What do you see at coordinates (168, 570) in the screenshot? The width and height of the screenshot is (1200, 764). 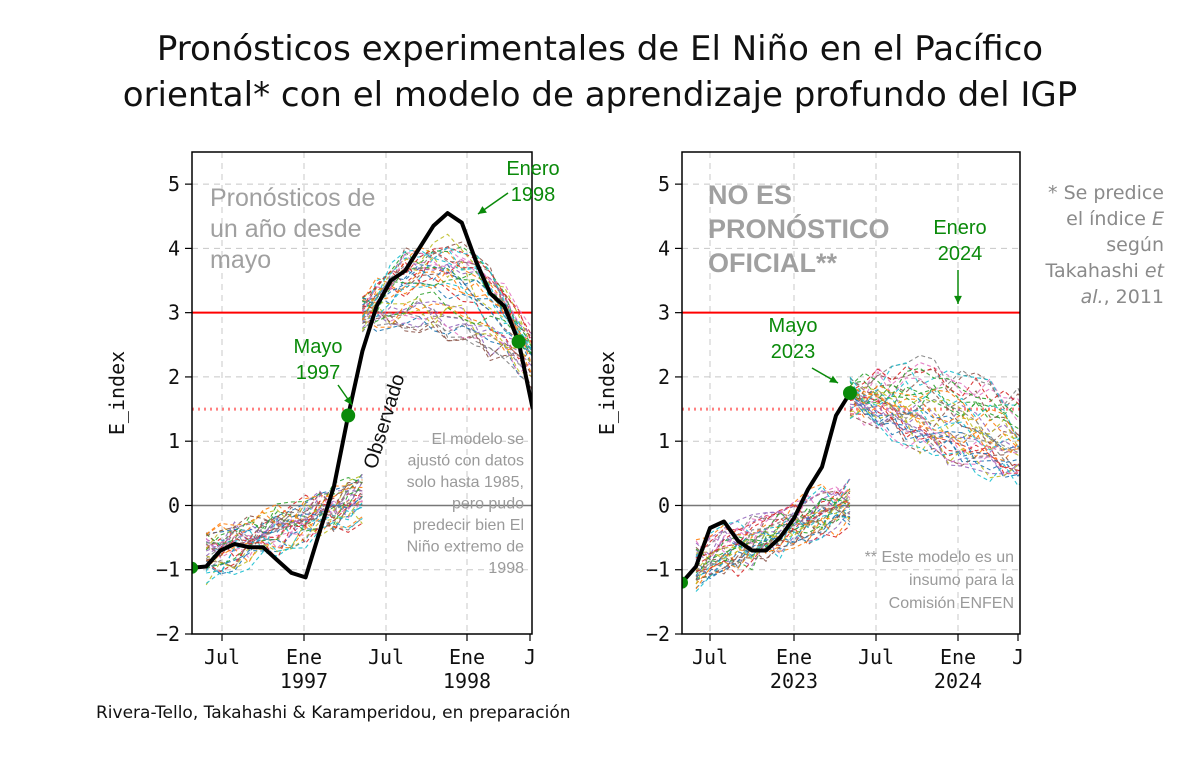 I see `ytick-label: −1` at bounding box center [168, 570].